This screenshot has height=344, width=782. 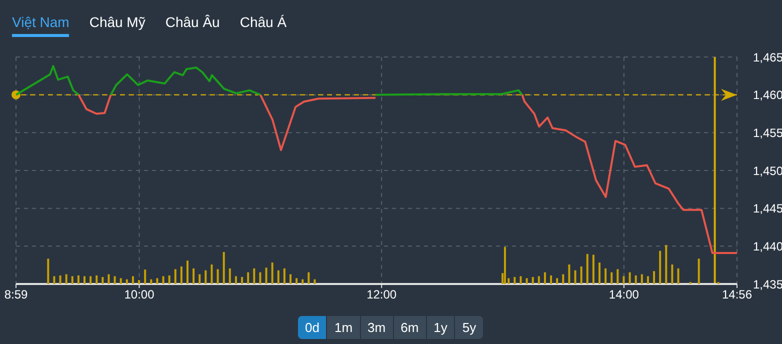 I want to click on x-tick-label: 12:00, so click(x=381, y=295).